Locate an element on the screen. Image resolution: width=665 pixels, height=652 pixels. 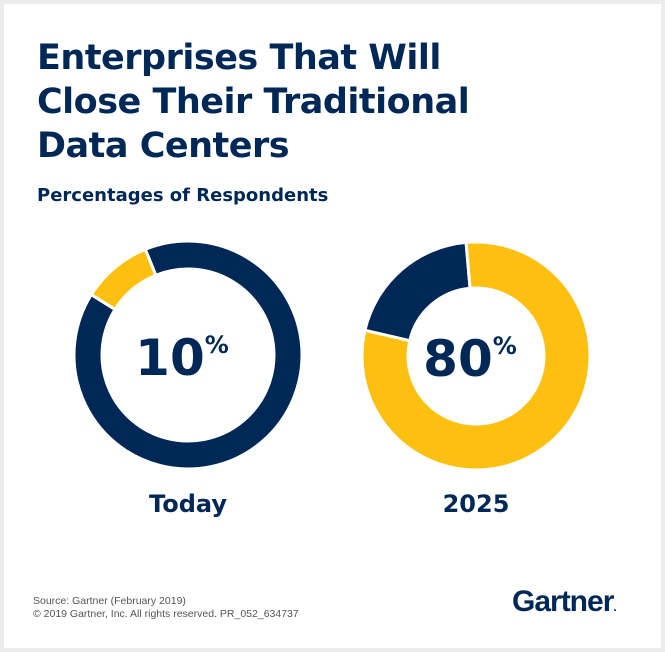
title-line-2: Close Their Traditional is located at coordinates (253, 102).